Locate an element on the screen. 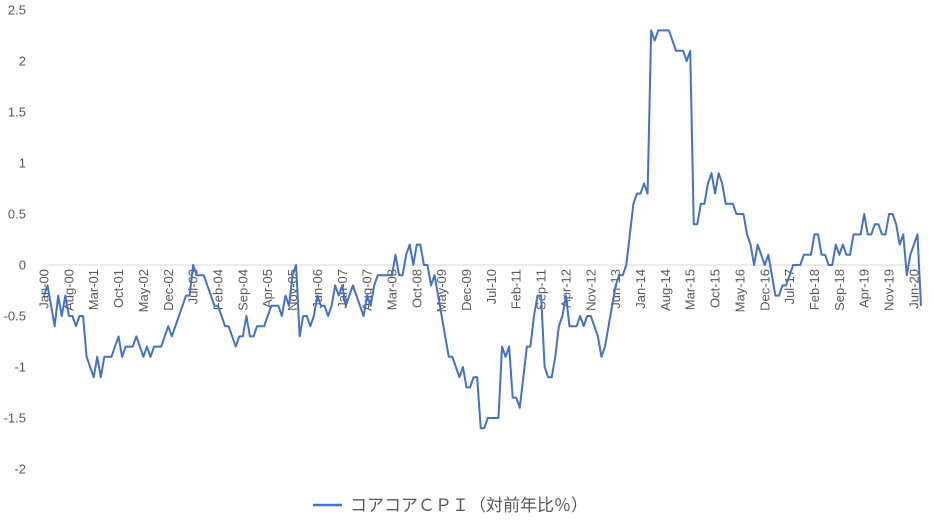  x-tick-label: Dec-16 is located at coordinates (764, 290).